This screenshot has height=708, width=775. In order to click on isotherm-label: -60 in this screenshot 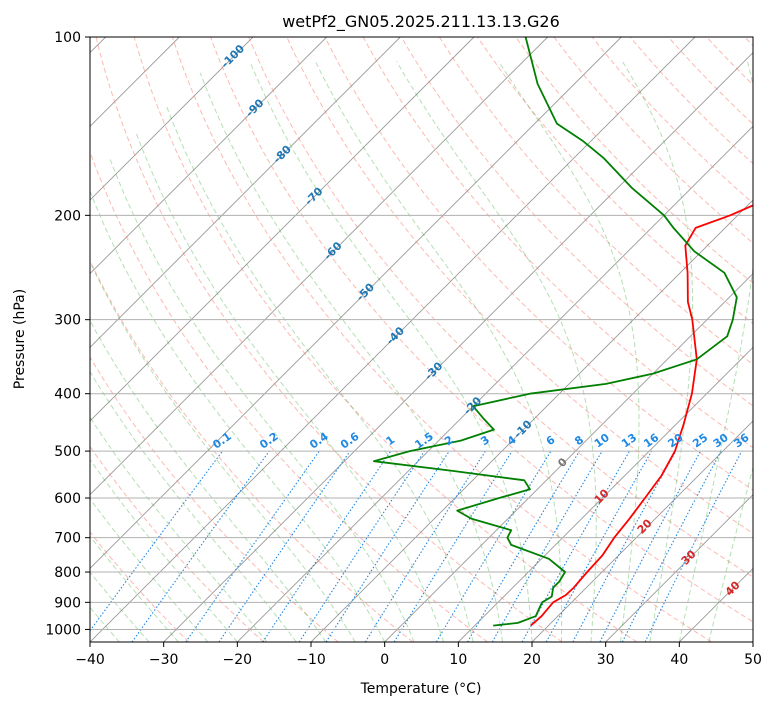, I will do `click(332, 250)`.